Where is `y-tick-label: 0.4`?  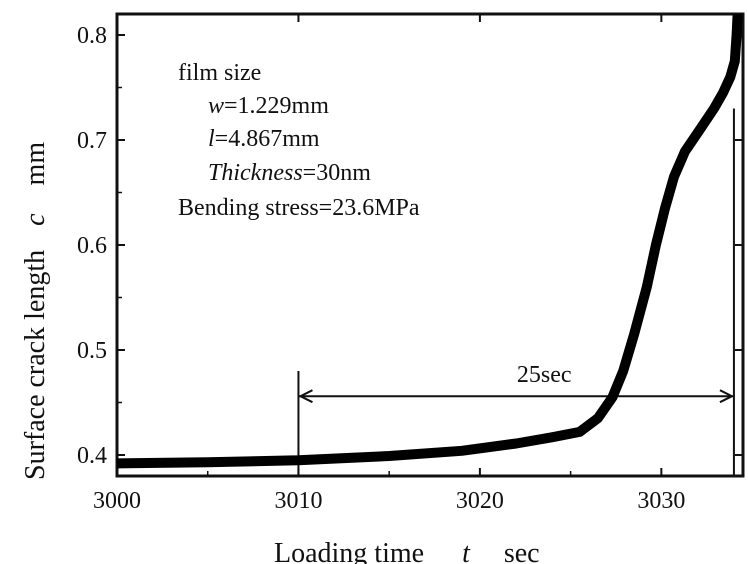 y-tick-label: 0.4 is located at coordinates (92, 456).